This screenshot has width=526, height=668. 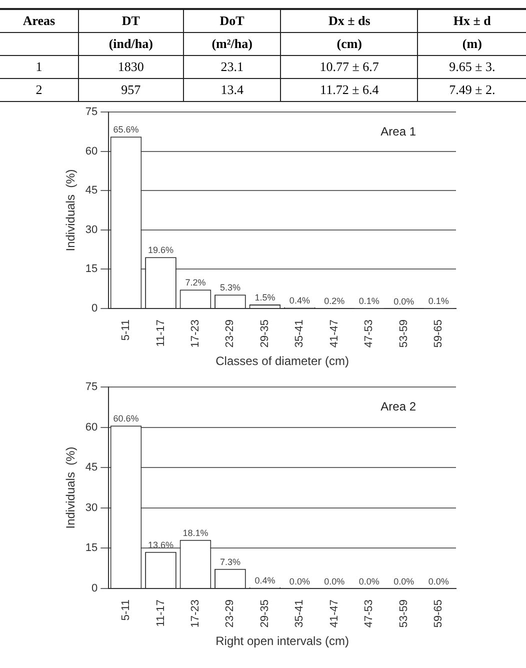 I want to click on text: DT, so click(x=131, y=20).